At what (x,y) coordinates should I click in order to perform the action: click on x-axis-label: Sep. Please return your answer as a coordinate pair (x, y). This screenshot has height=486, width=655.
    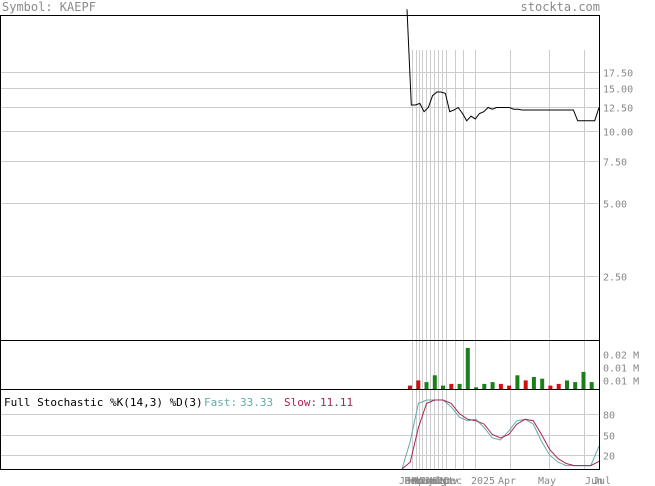
    Looking at the image, I should click on (441, 481).